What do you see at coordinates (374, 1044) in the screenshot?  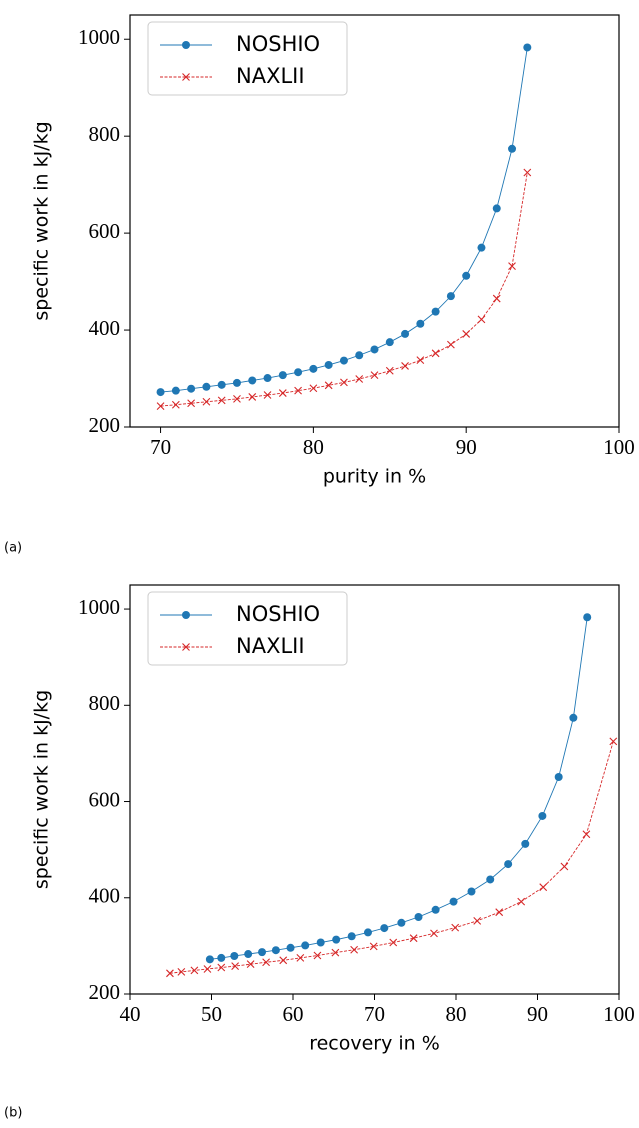 I see `x-axis-label: recovery in %` at bounding box center [374, 1044].